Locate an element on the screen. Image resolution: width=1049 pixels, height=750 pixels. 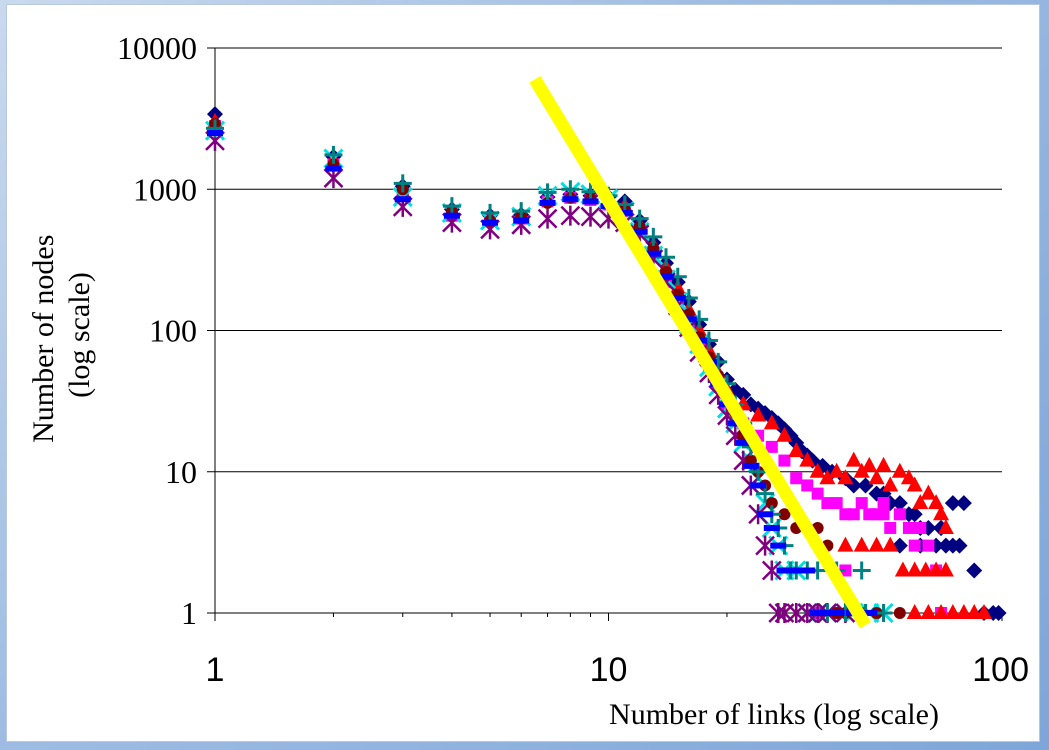
y-tick-label-1: 1 is located at coordinates (189, 613).